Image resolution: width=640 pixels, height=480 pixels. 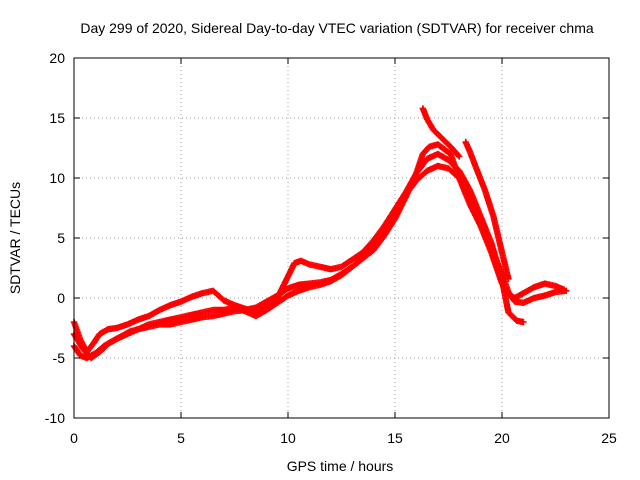 What do you see at coordinates (59, 358) in the screenshot?
I see `y-tick-label: -5` at bounding box center [59, 358].